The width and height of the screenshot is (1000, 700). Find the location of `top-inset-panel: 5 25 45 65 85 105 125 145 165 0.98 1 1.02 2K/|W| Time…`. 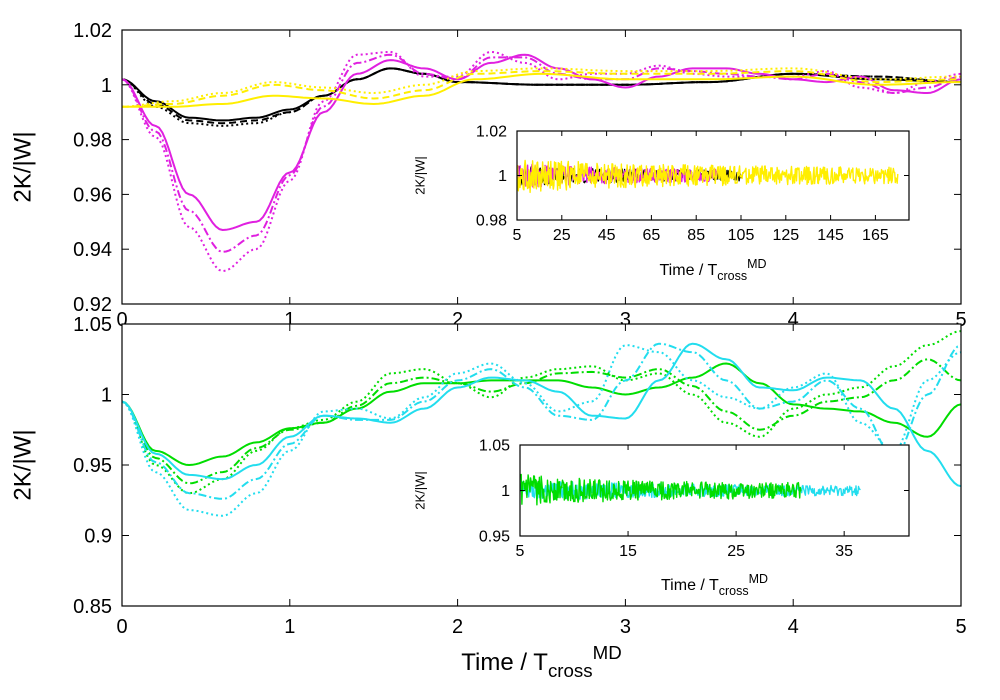

top-inset-panel: 5 25 45 65 85 105 125 145 165 0.98 1 1.02 2K/|W| Time… is located at coordinates (661, 203).